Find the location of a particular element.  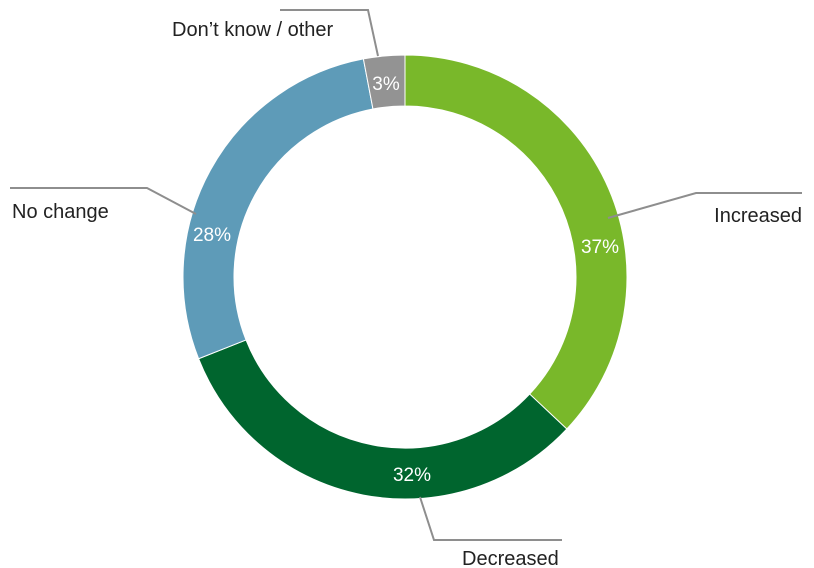

category-label-other: Don’t know / other is located at coordinates (253, 30).